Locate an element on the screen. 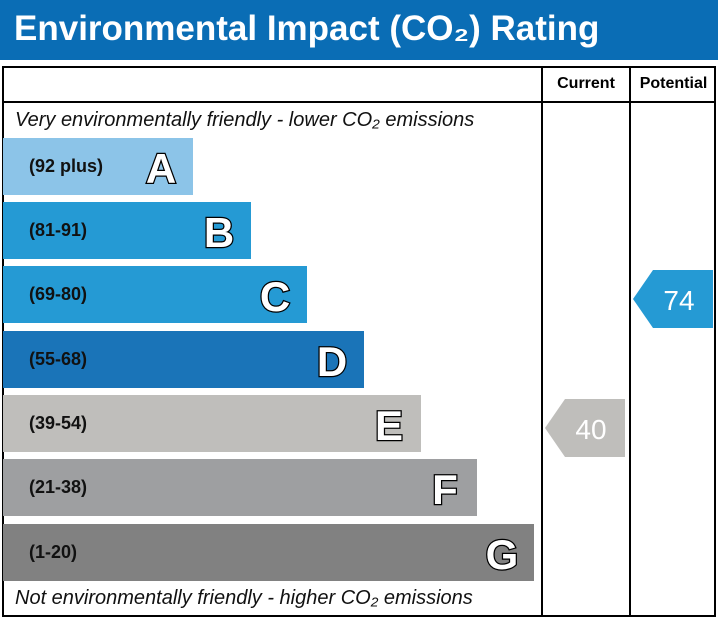 Image resolution: width=718 pixels, height=619 pixels. band-range: (39-54) is located at coordinates (58, 423).